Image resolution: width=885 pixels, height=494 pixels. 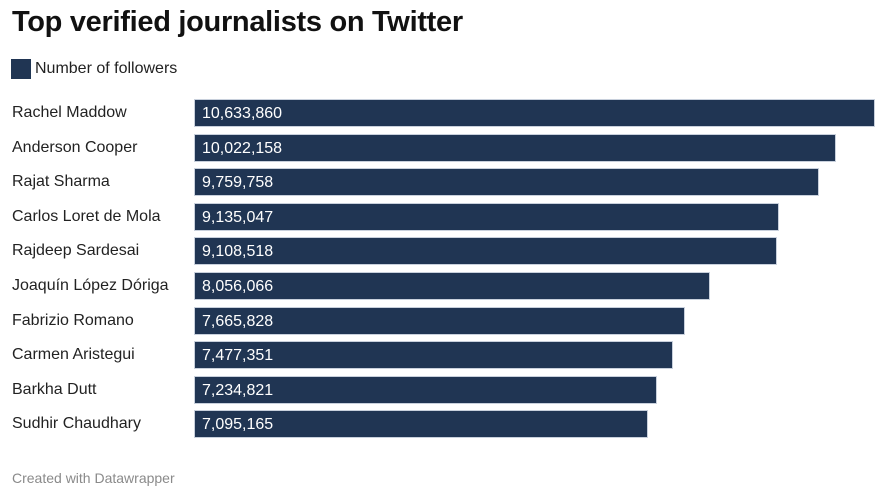 What do you see at coordinates (238, 425) in the screenshot?
I see `bar-value-label: 7,095,165` at bounding box center [238, 425].